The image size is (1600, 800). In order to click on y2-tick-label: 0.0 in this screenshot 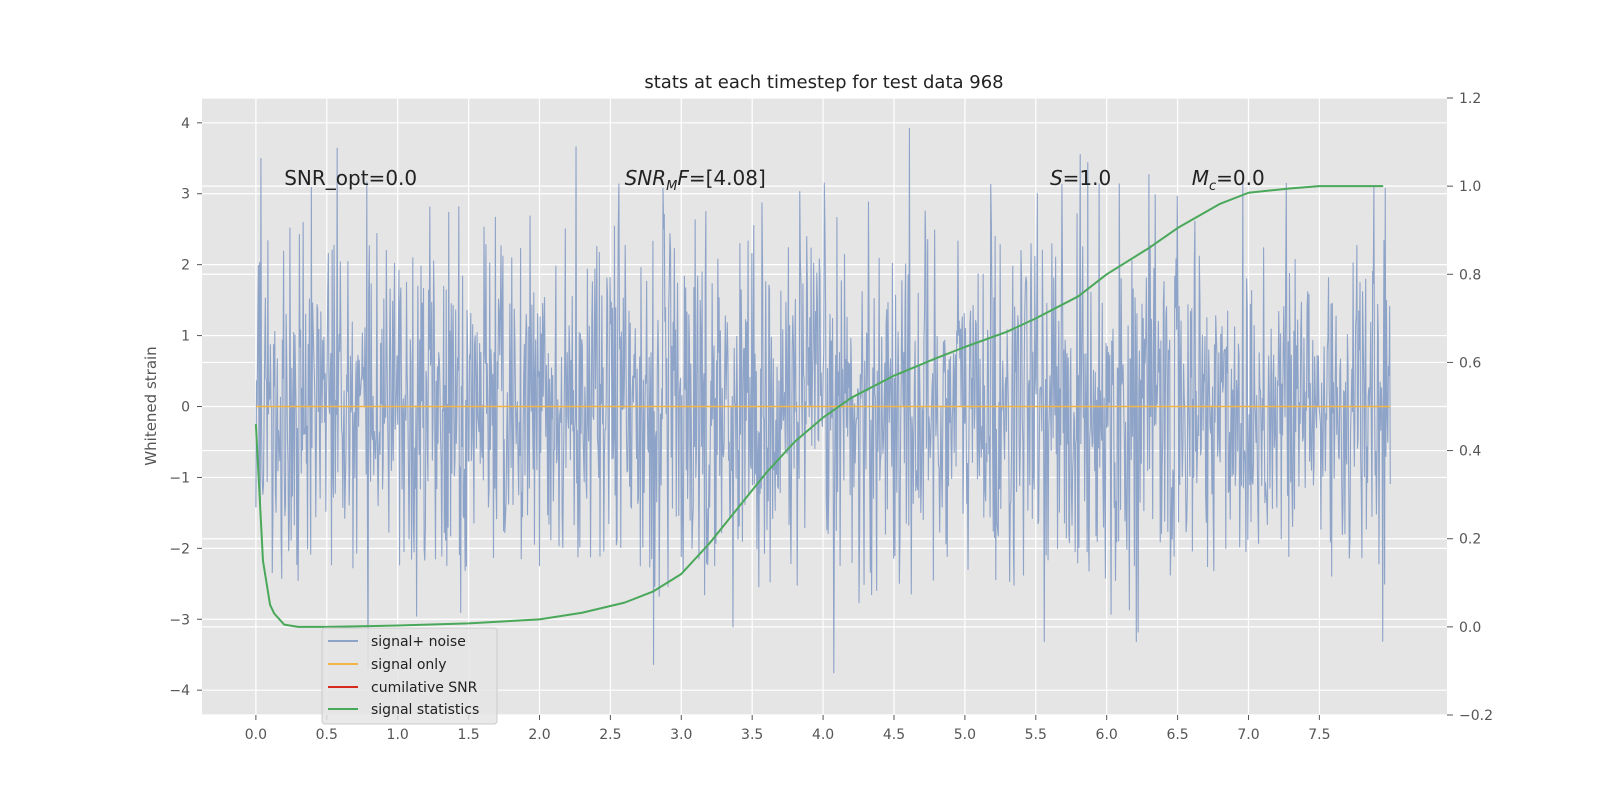, I will do `click(1470, 628)`.